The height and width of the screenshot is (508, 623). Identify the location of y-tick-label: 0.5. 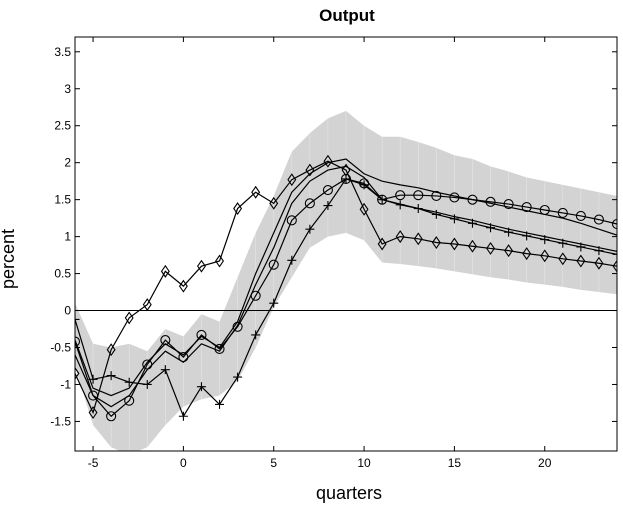
(62, 274).